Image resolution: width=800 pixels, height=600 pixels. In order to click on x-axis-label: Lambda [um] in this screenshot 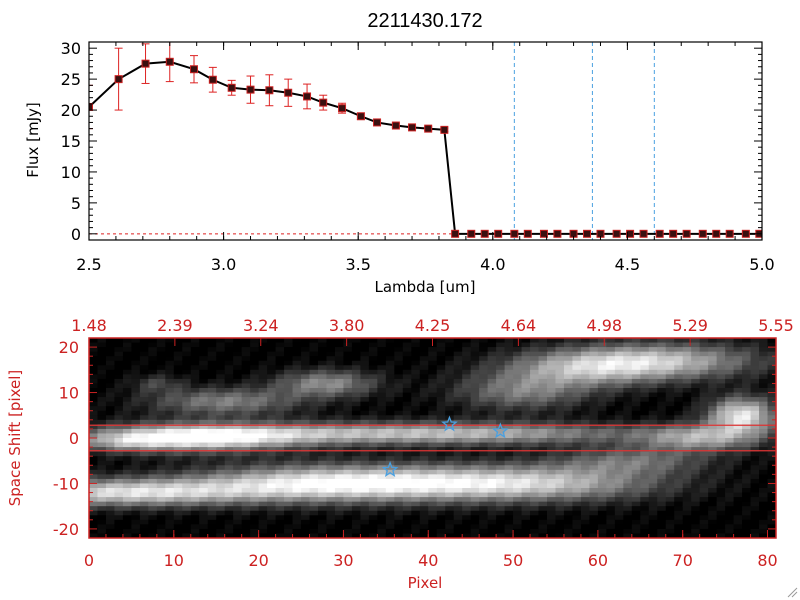, I will do `click(425, 287)`.